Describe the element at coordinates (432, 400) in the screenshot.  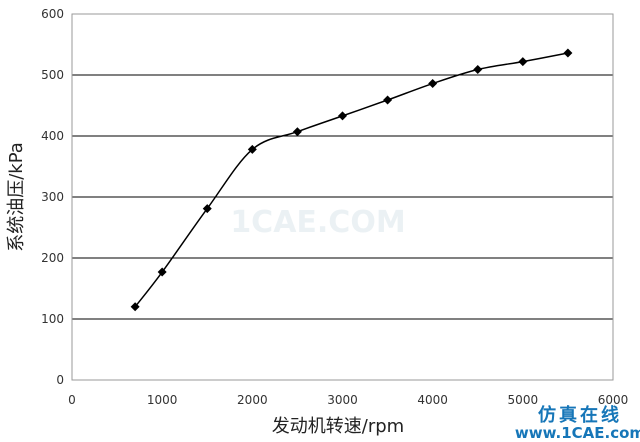
I see `x-tick-label: 4000` at that location.